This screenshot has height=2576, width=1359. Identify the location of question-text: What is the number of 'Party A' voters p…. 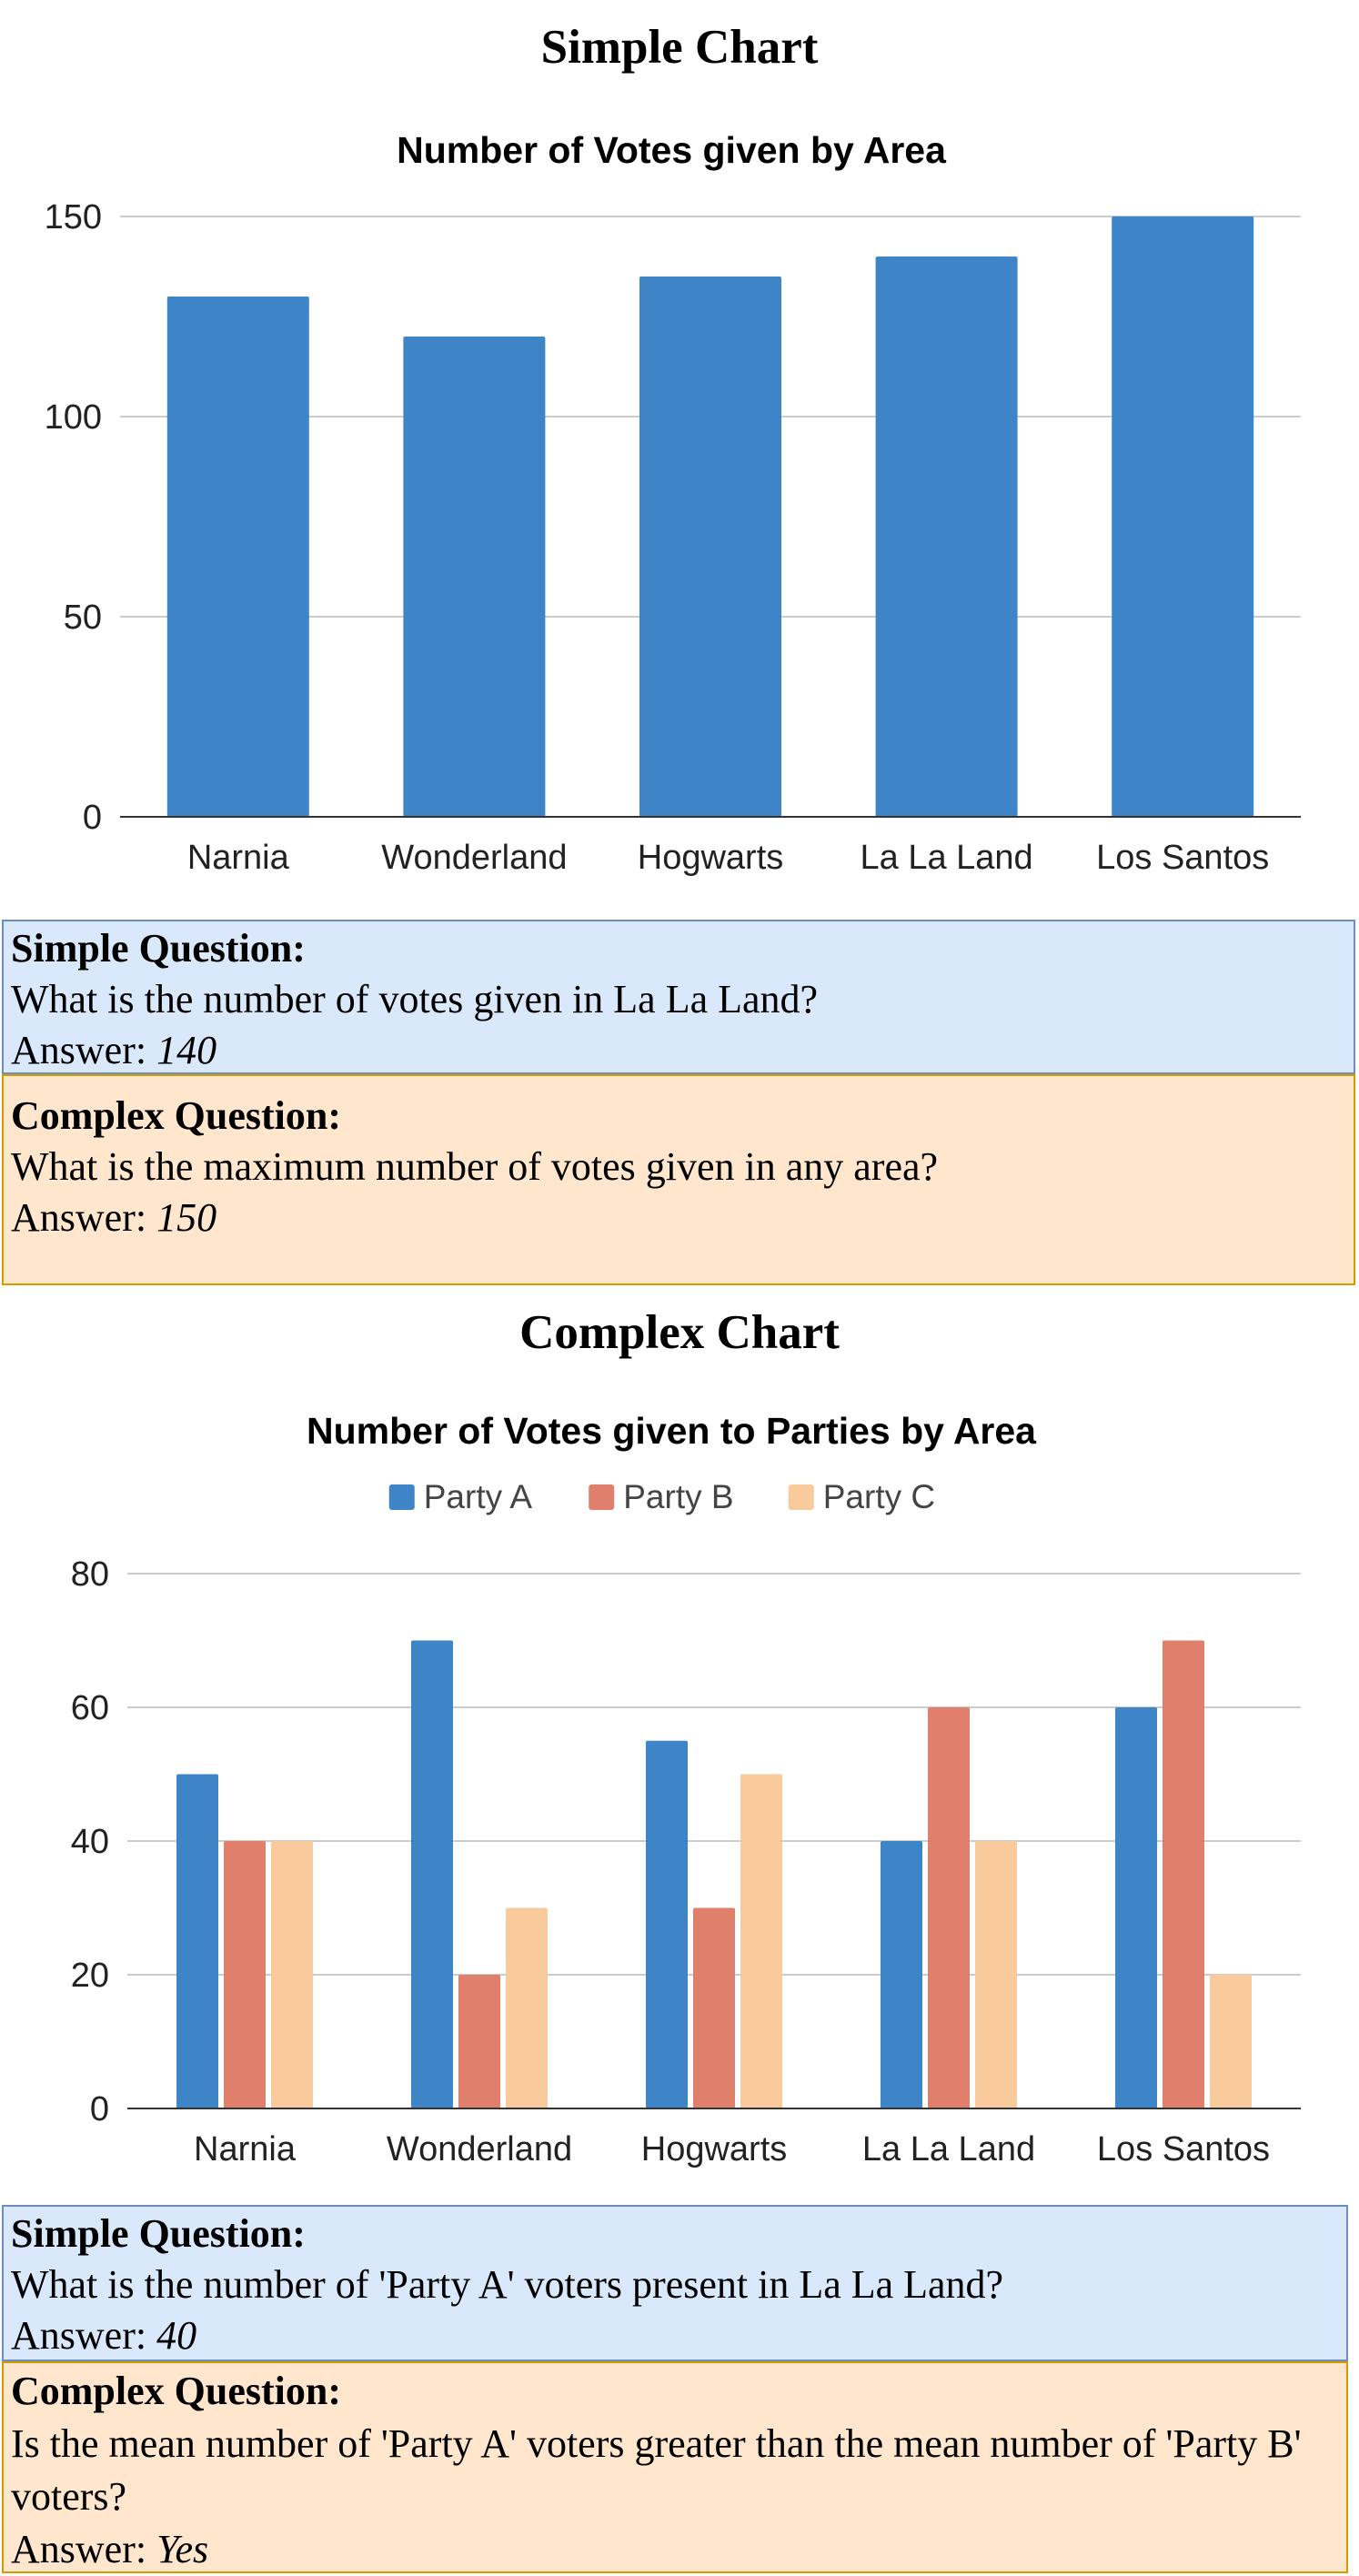
(507, 2284).